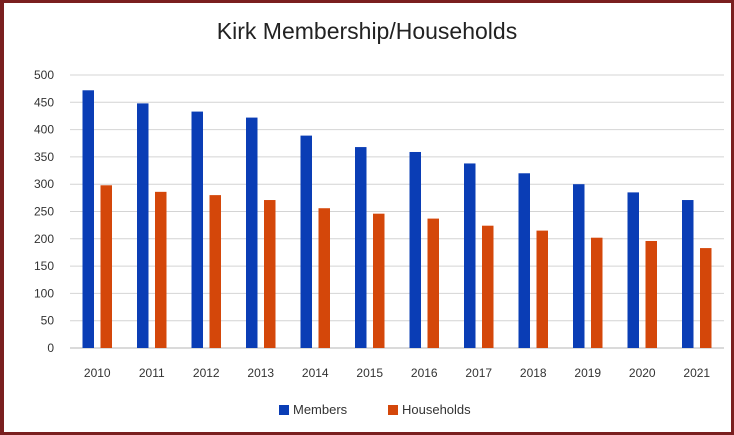 The width and height of the screenshot is (734, 435). What do you see at coordinates (379, 280) in the screenshot?
I see `bar-households-2015` at bounding box center [379, 280].